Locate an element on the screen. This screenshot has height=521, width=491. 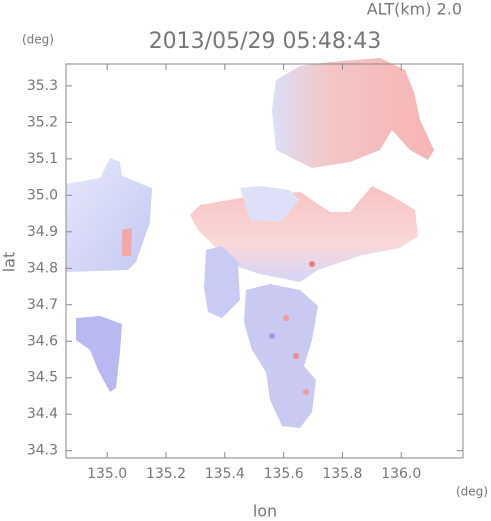
altitude-annotation: ALT(km) 2.0 is located at coordinates (414, 9).